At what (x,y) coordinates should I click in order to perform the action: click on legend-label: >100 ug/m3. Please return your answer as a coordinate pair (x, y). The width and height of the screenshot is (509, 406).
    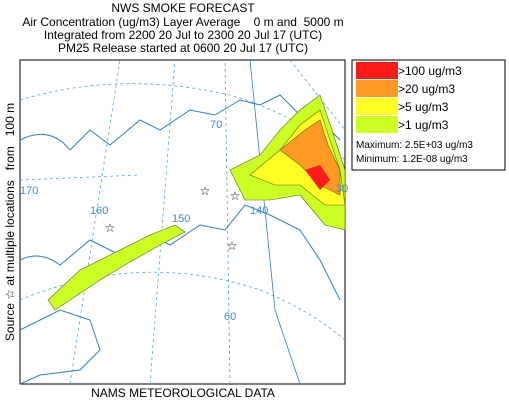
    Looking at the image, I should click on (430, 71).